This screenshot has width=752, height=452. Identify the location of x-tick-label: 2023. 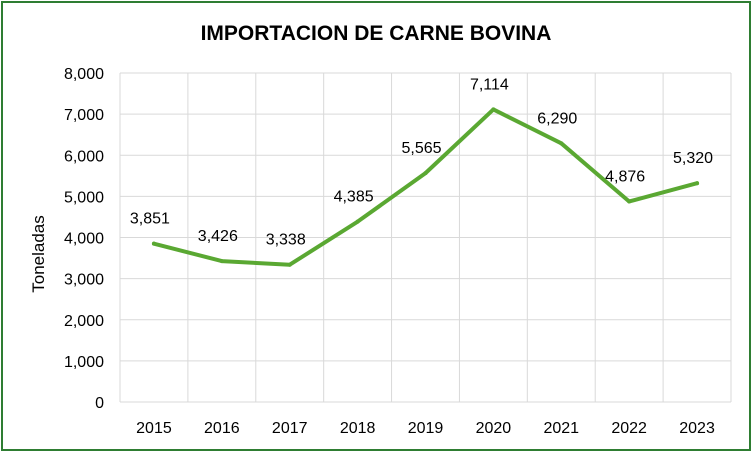
(697, 428).